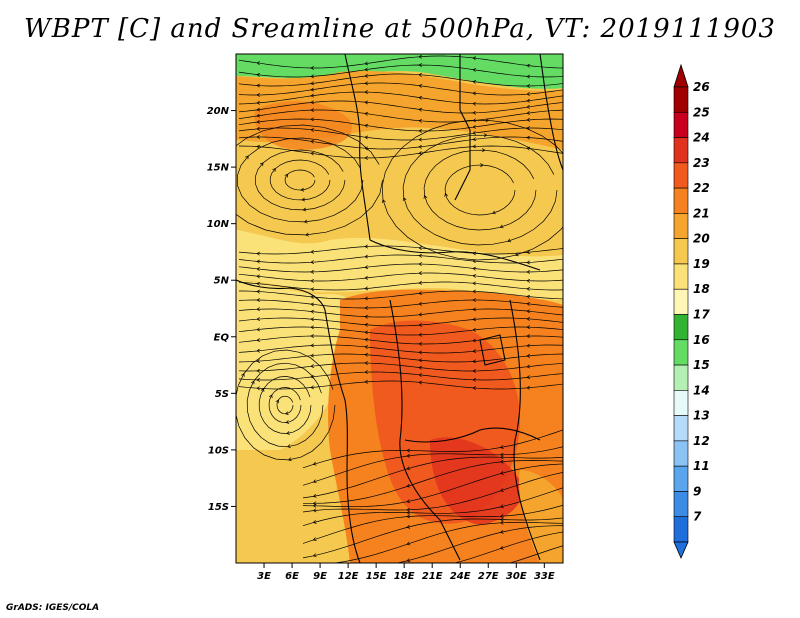  Describe the element at coordinates (221, 309) in the screenshot. I see `latitude-axis: 20N 15N 10N 5N EQ 5S 10S 15S` at that location.